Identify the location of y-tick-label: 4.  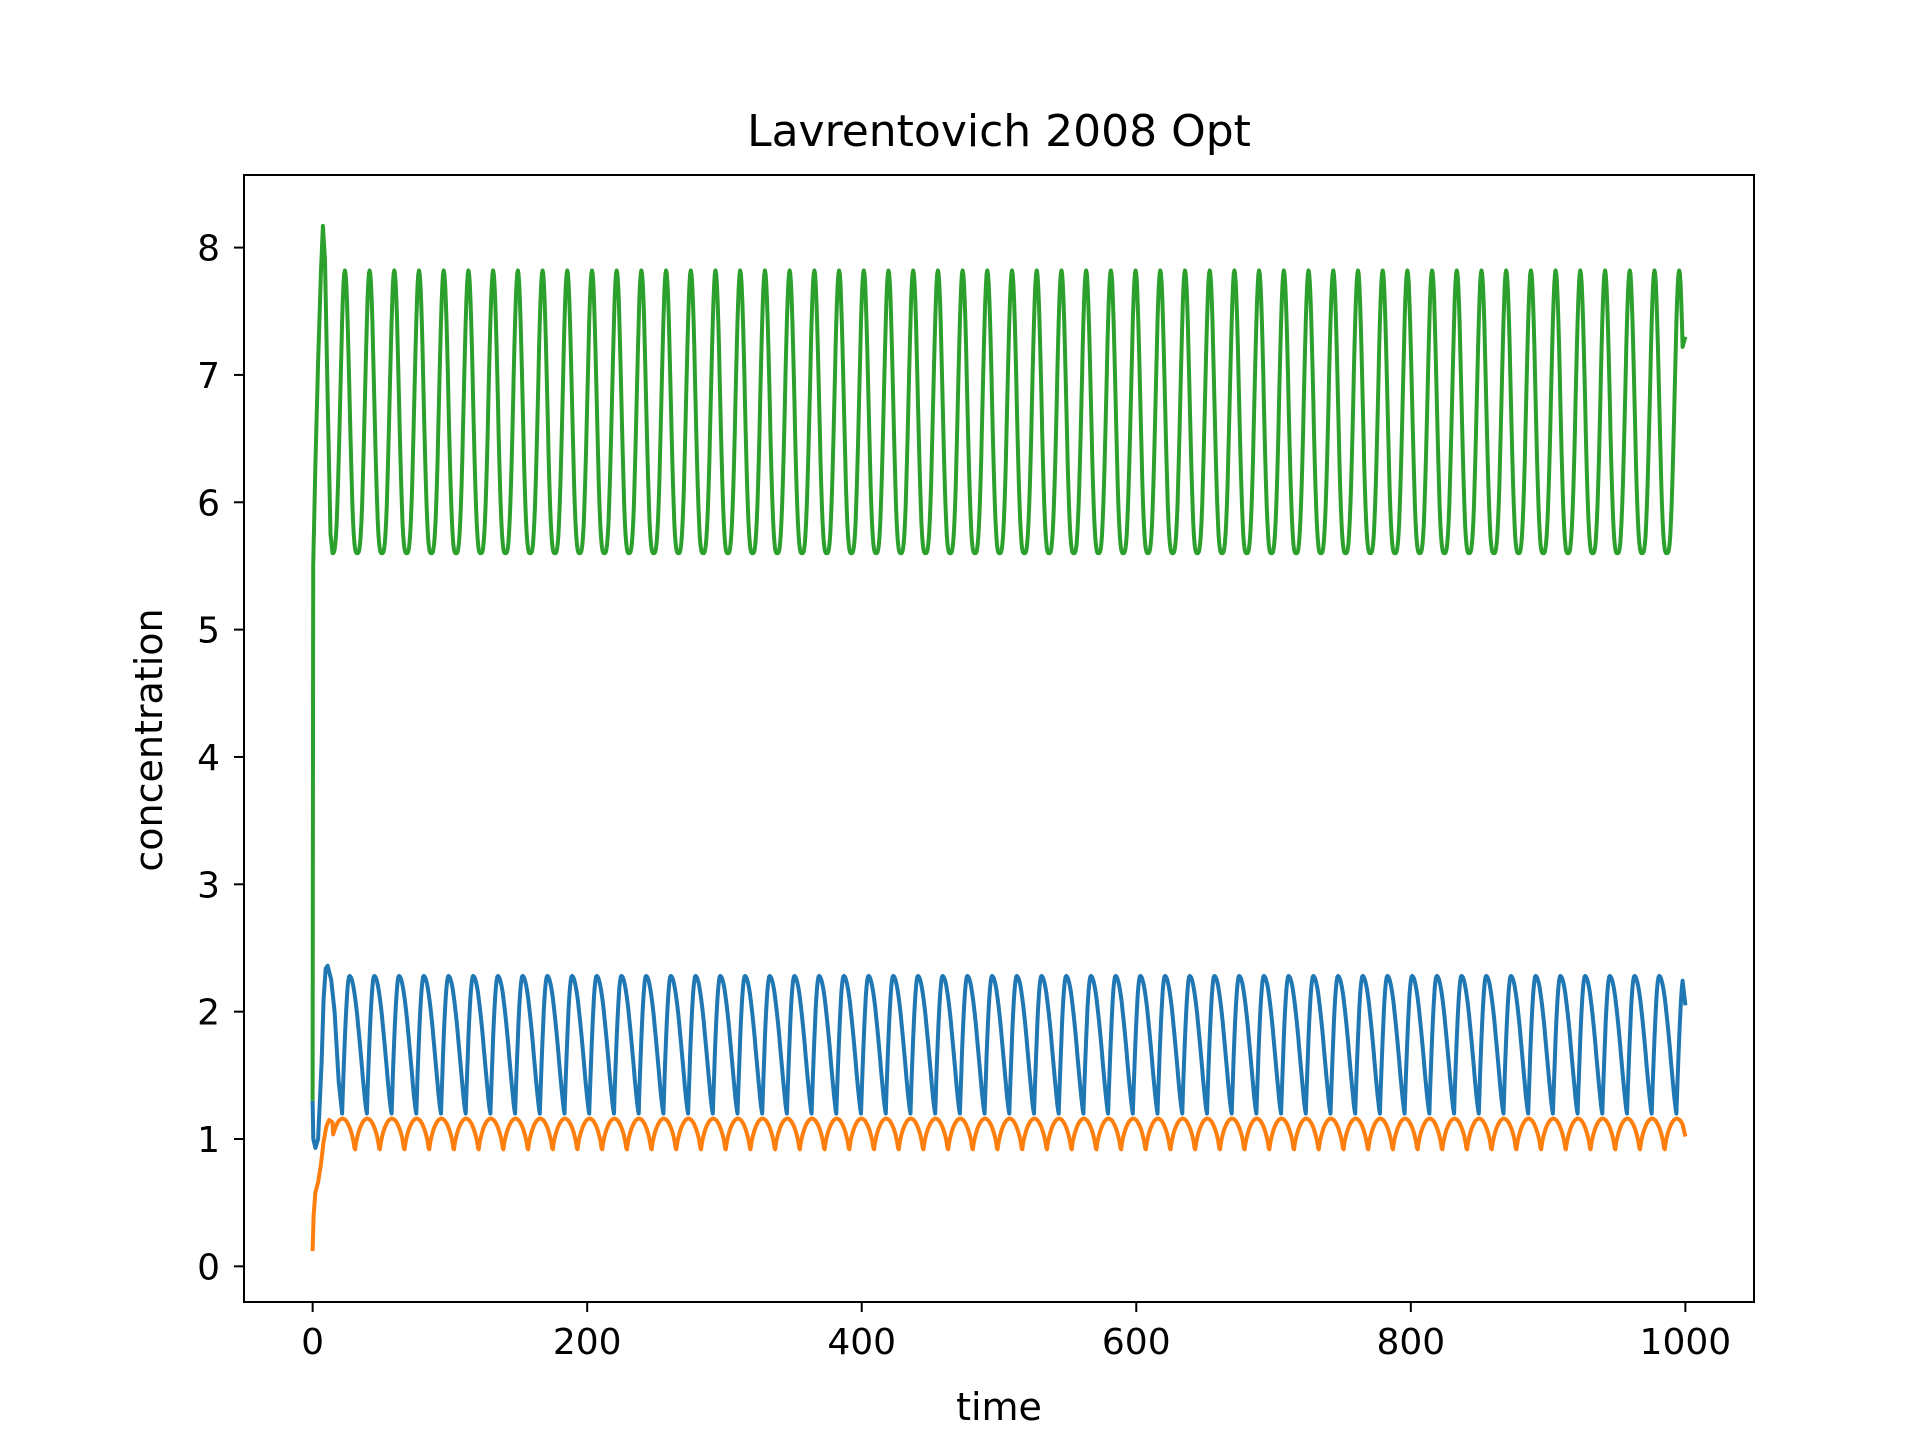
(208, 758).